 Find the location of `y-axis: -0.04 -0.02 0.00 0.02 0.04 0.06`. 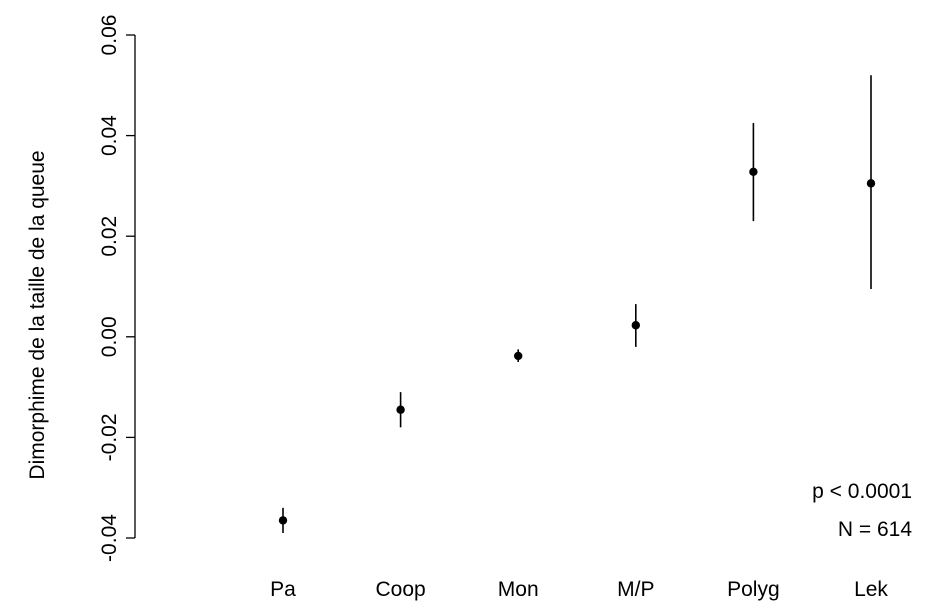

y-axis: -0.04 -0.02 0.00 0.02 0.04 0.06 is located at coordinates (117, 288).